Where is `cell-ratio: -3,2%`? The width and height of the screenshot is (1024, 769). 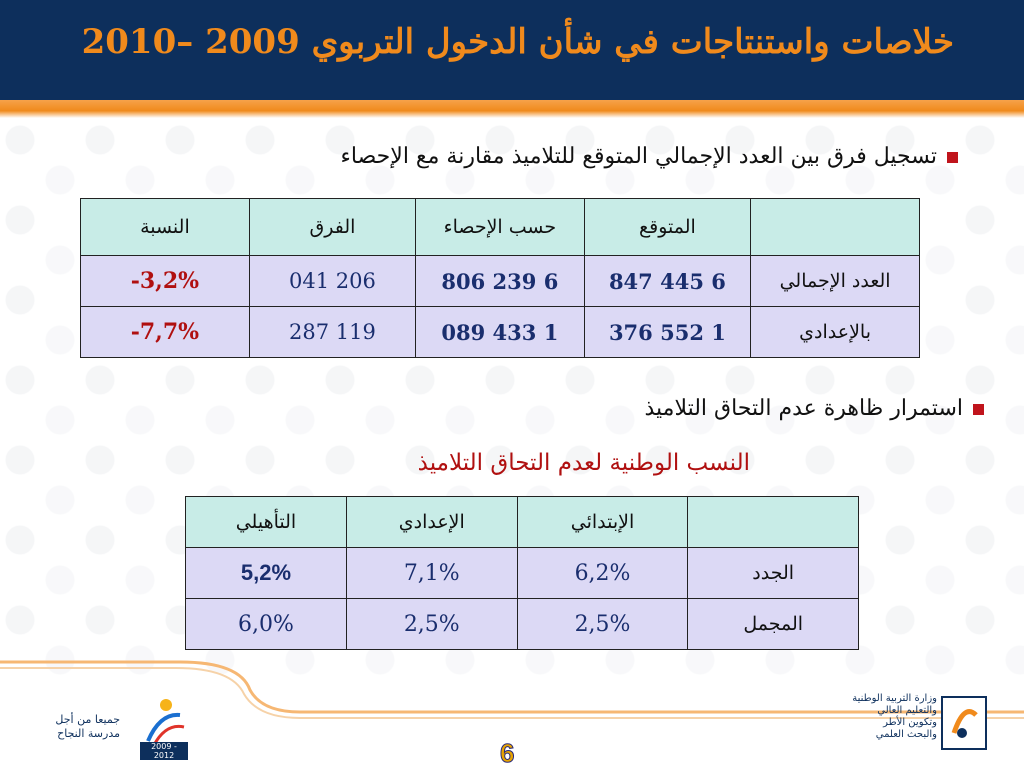
cell-ratio: -3,2% is located at coordinates (165, 281).